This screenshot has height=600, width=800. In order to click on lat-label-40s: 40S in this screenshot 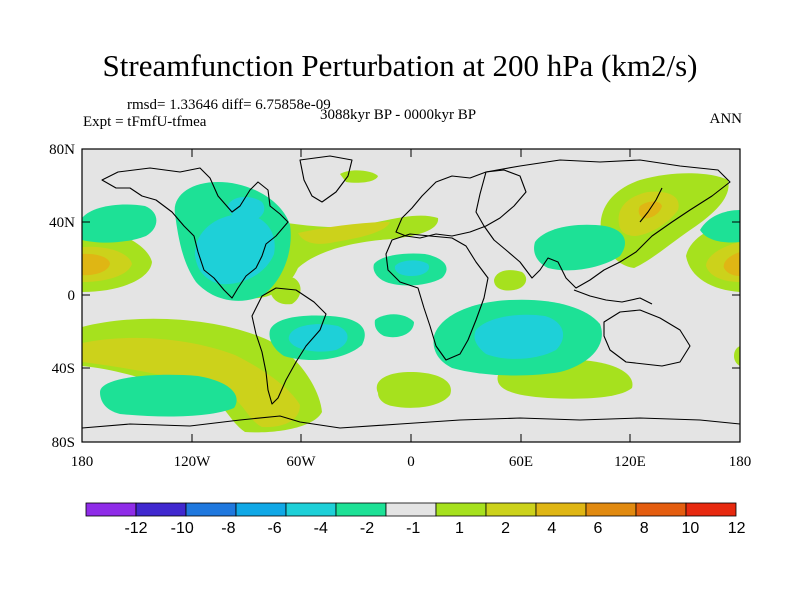, I will do `click(63, 369)`.